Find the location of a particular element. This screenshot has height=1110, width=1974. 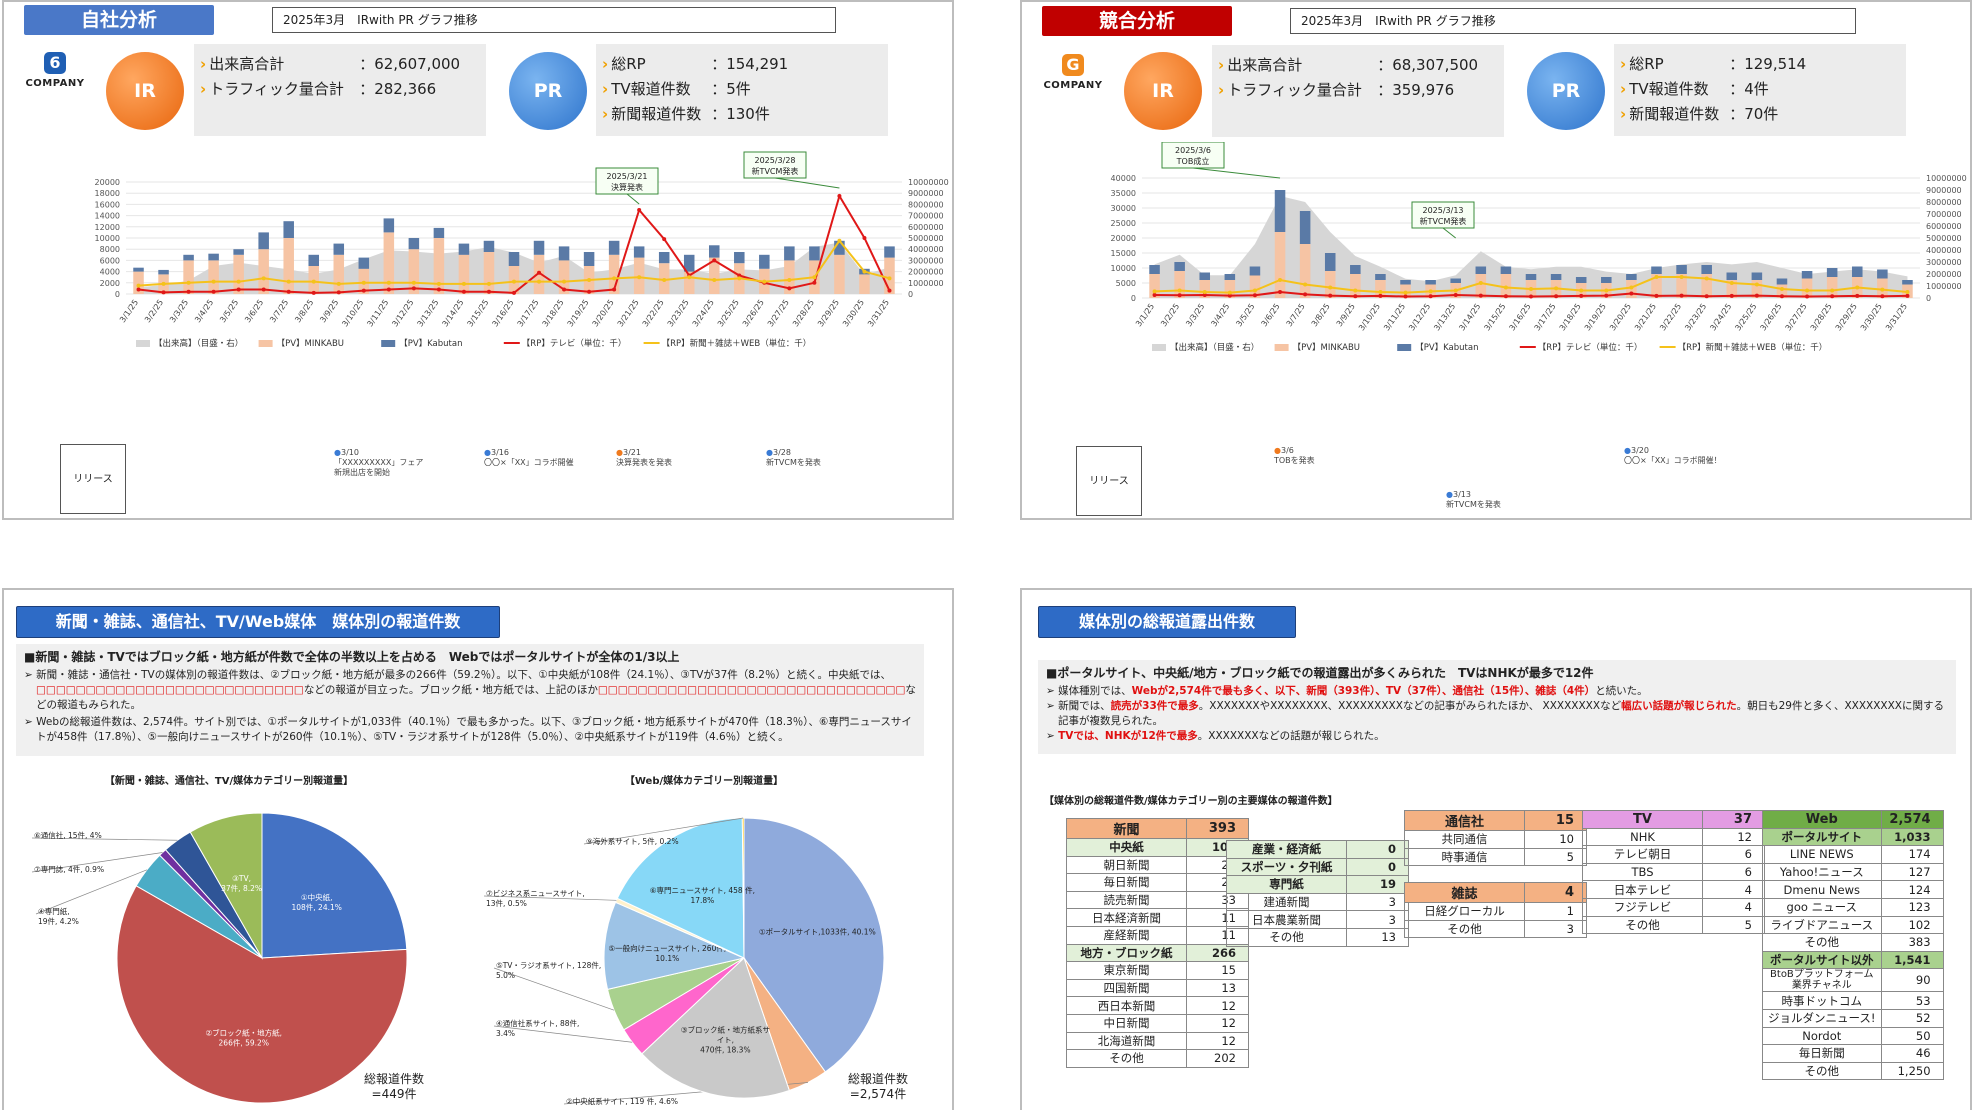

table-row: 日経グローカル 1 is located at coordinates (1495, 911).